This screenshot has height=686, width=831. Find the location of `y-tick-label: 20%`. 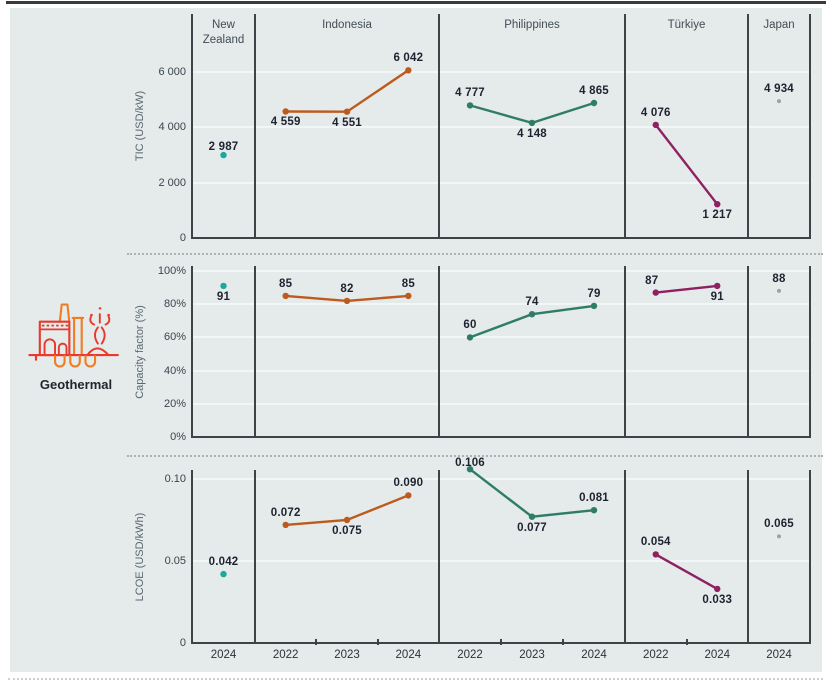

y-tick-label: 20% is located at coordinates (174, 403).